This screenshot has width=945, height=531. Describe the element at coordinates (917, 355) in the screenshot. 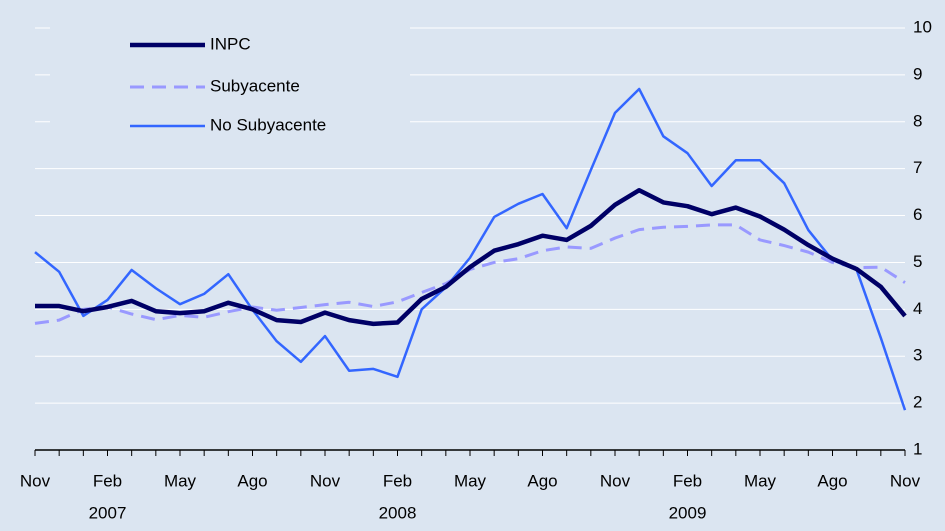

I see `y-tick-label: 3` at that location.